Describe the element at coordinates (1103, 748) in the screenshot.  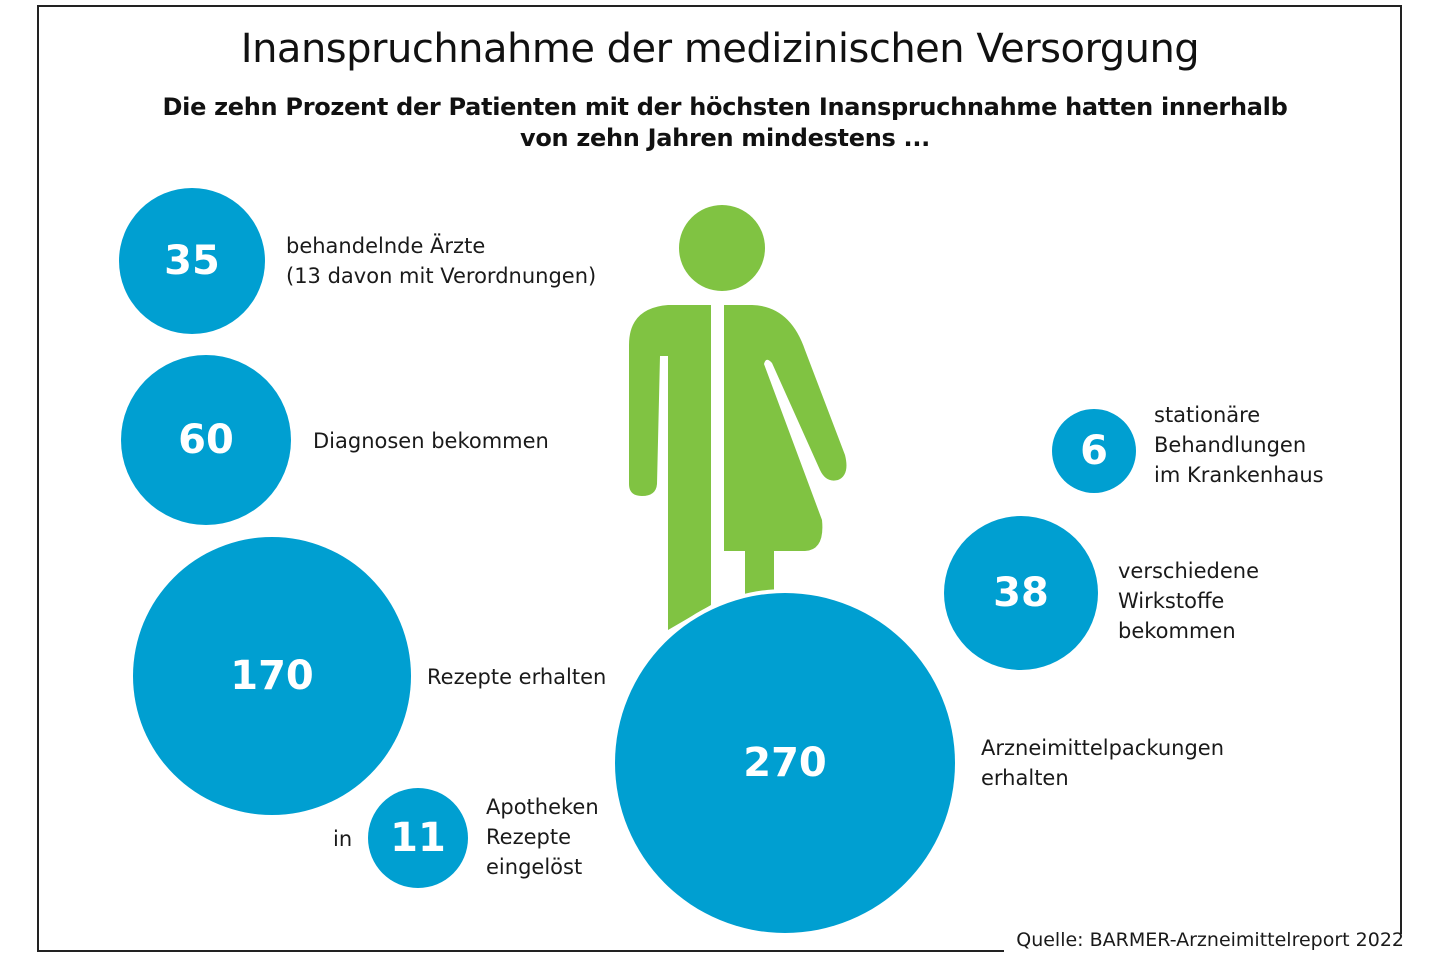
I see `label-packungen-line-1: Arzneimittelpackungen` at that location.